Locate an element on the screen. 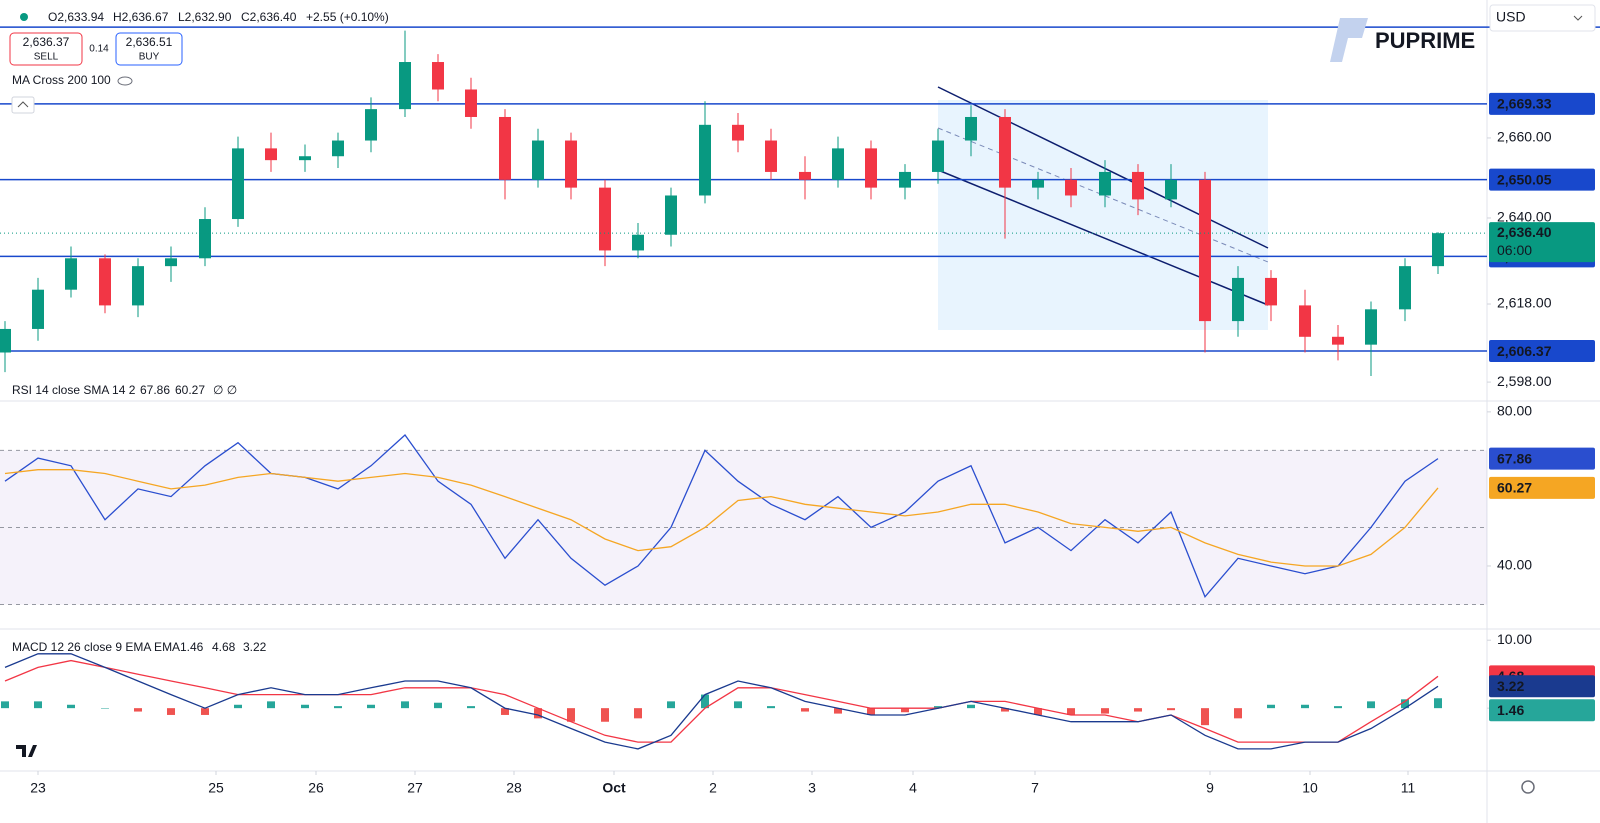 The width and height of the screenshot is (1600, 823). buy-box is located at coordinates (149, 49).